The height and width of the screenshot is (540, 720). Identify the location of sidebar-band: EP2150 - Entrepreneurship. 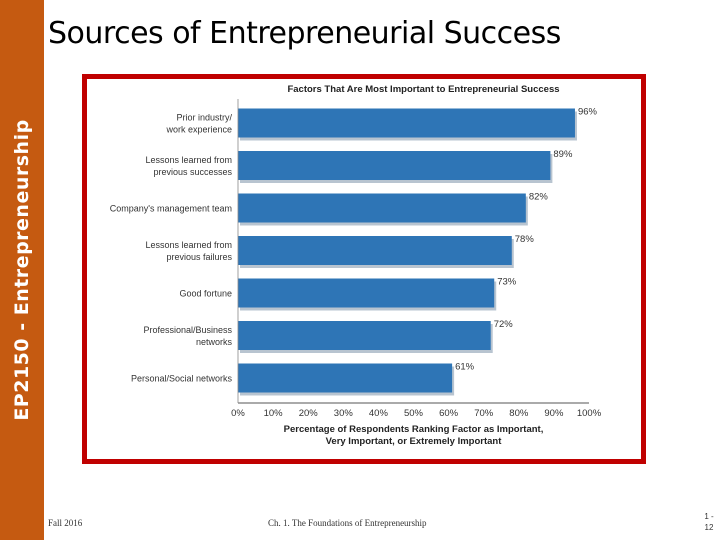
(22, 270).